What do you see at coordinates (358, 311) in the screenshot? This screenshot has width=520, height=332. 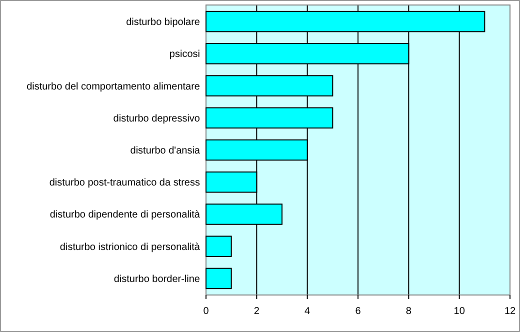 I see `x-tick-label: 6` at bounding box center [358, 311].